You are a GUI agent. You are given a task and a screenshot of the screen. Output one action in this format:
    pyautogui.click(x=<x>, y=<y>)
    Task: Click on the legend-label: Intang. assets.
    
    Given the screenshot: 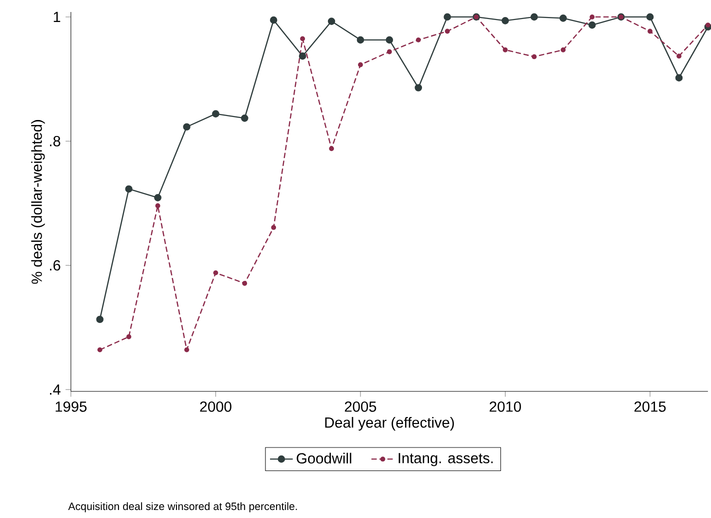 What is the action you would take?
    pyautogui.click(x=445, y=459)
    